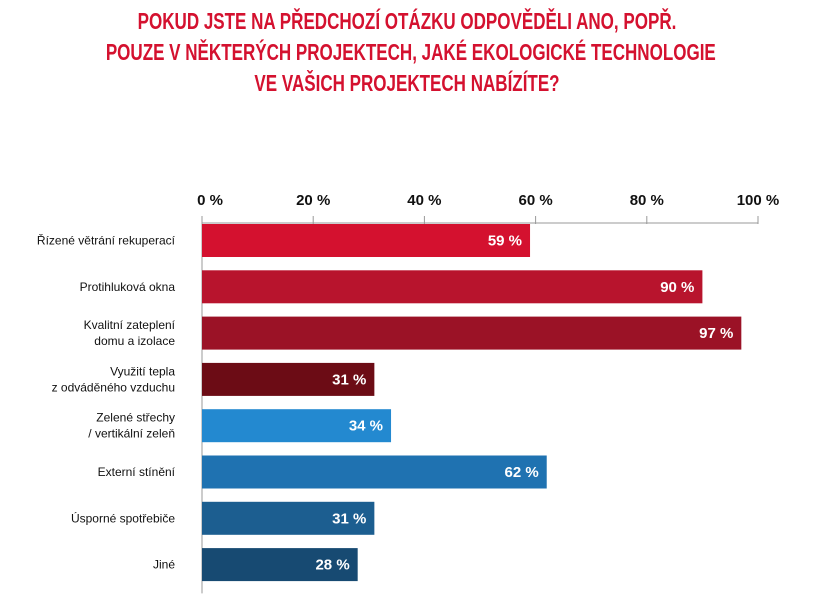  Describe the element at coordinates (677, 287) in the screenshot. I see `bar-value-label: 90 %` at that location.